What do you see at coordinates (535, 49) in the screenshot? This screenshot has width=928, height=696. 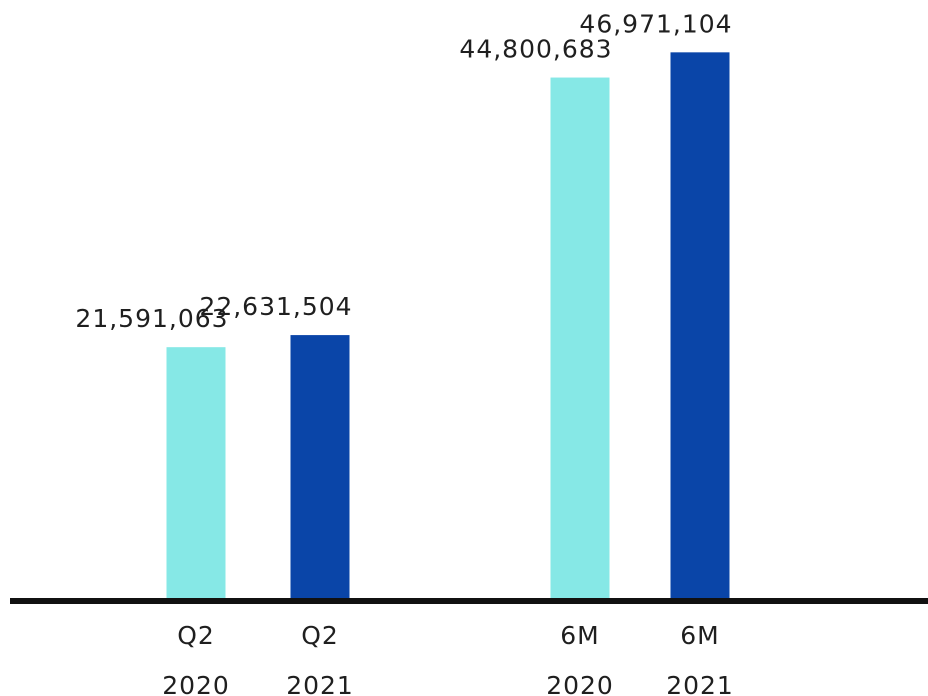 I see `value-label-2: 44,800,683` at bounding box center [535, 49].